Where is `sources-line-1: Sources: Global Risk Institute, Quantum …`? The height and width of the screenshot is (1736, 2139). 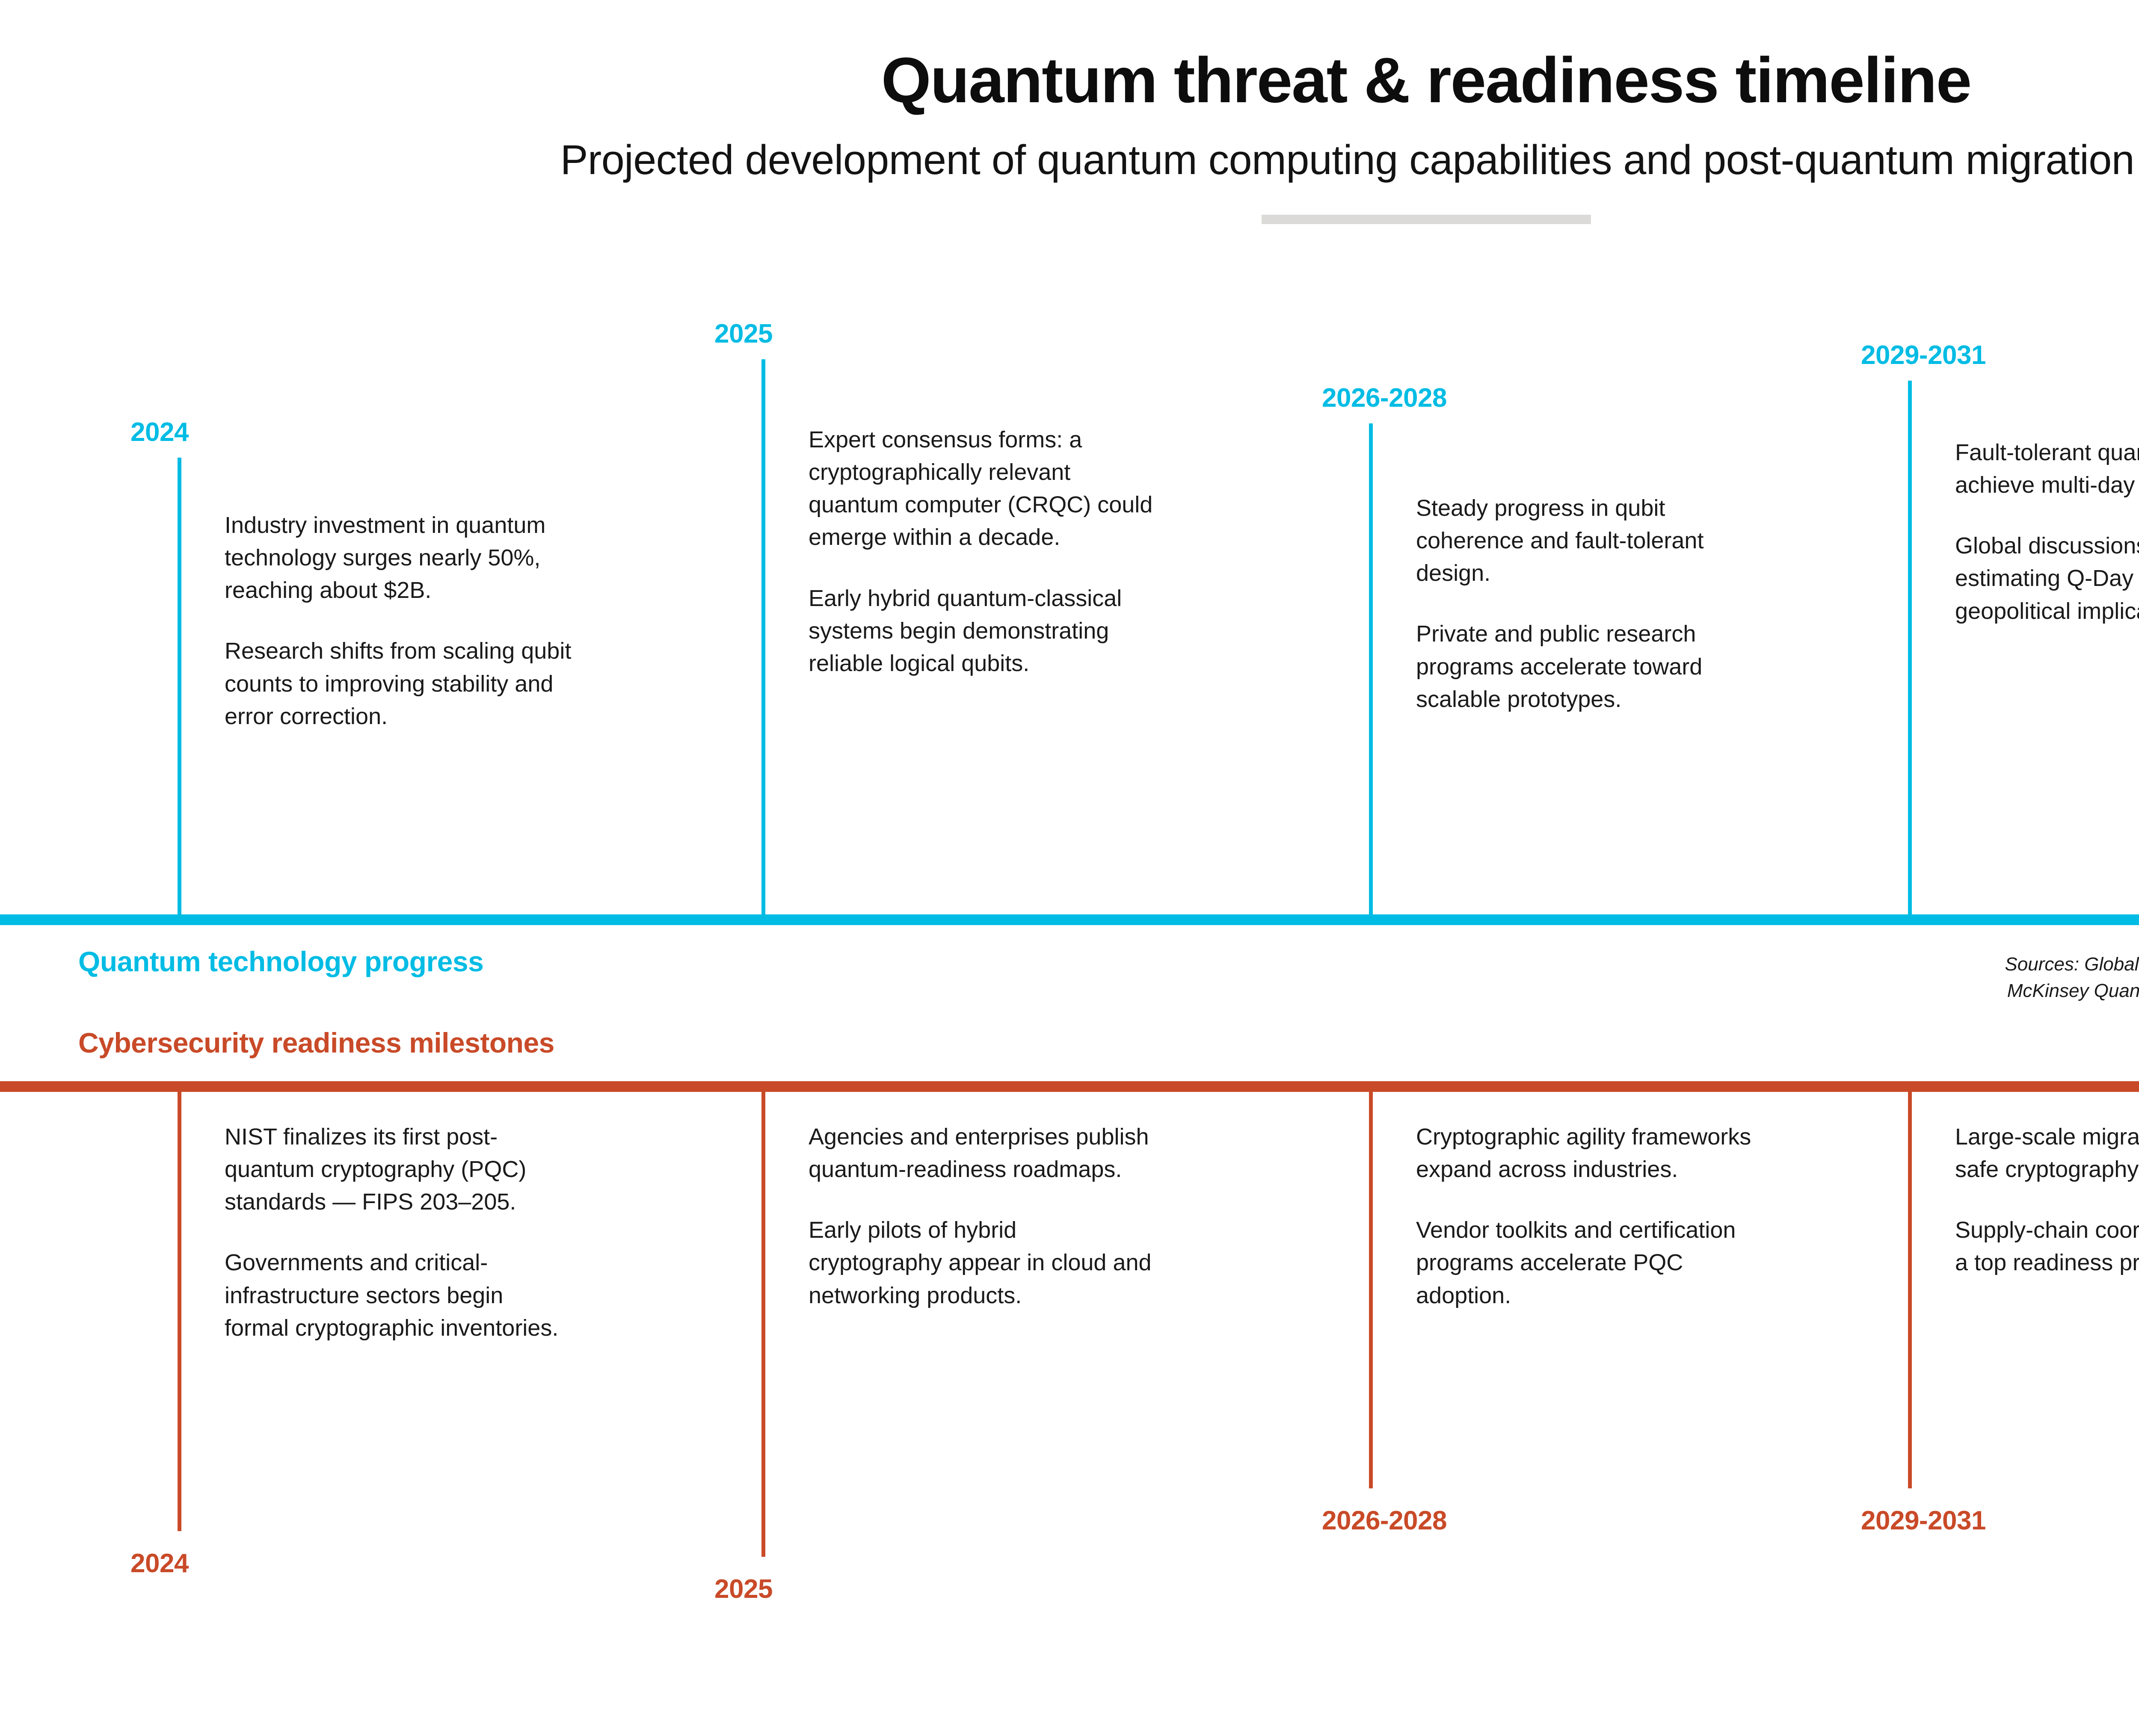 sources-line-1: Sources: Global Risk Institute, Quantum … is located at coordinates (2072, 964).